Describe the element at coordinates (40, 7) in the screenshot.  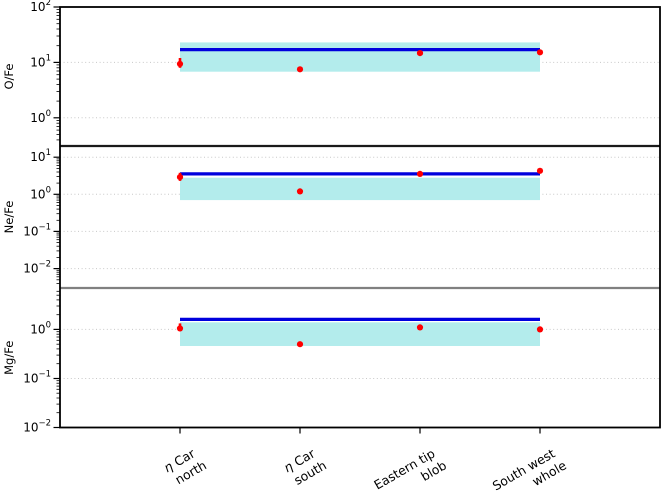
I see `y-tick-label: 102` at that location.